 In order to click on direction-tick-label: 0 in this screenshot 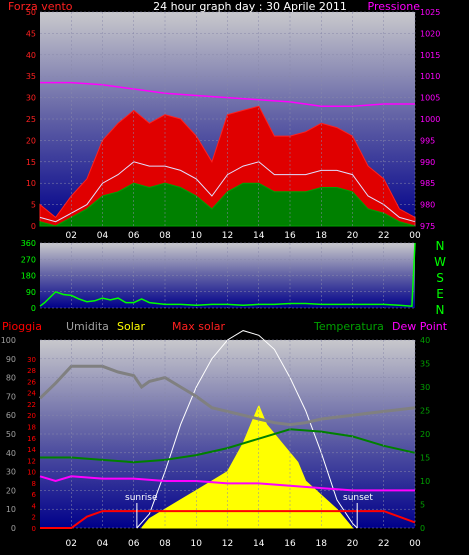, I will do `click(33, 308)`.